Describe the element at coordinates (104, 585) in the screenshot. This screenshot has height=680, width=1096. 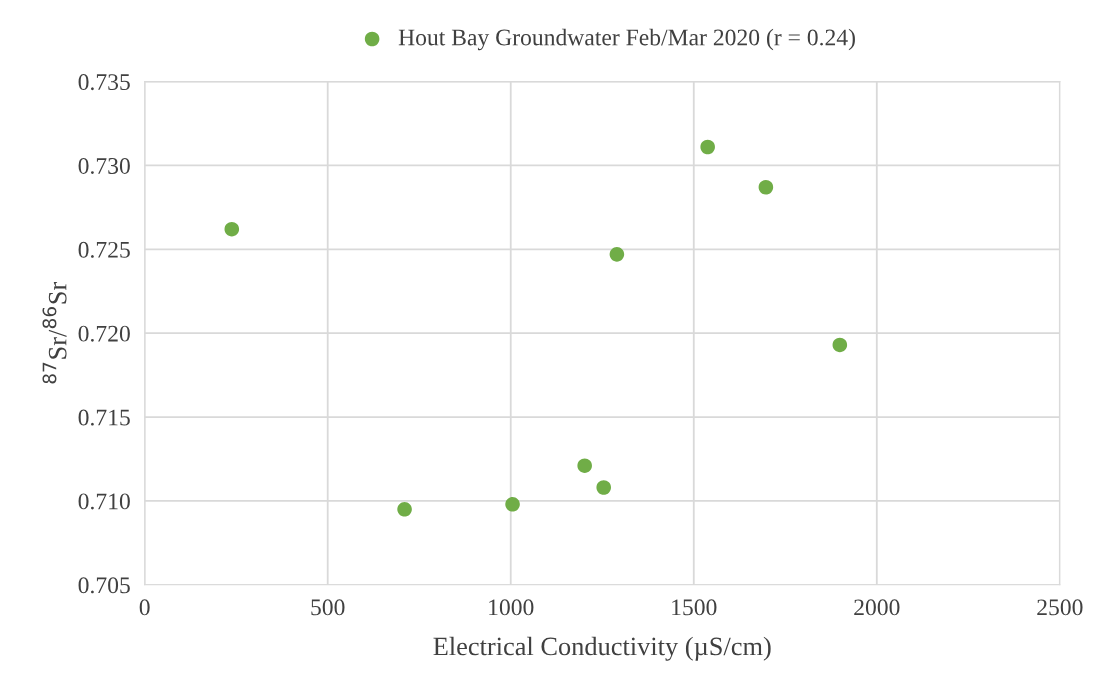
I see `y-tick-label: 0.705` at that location.